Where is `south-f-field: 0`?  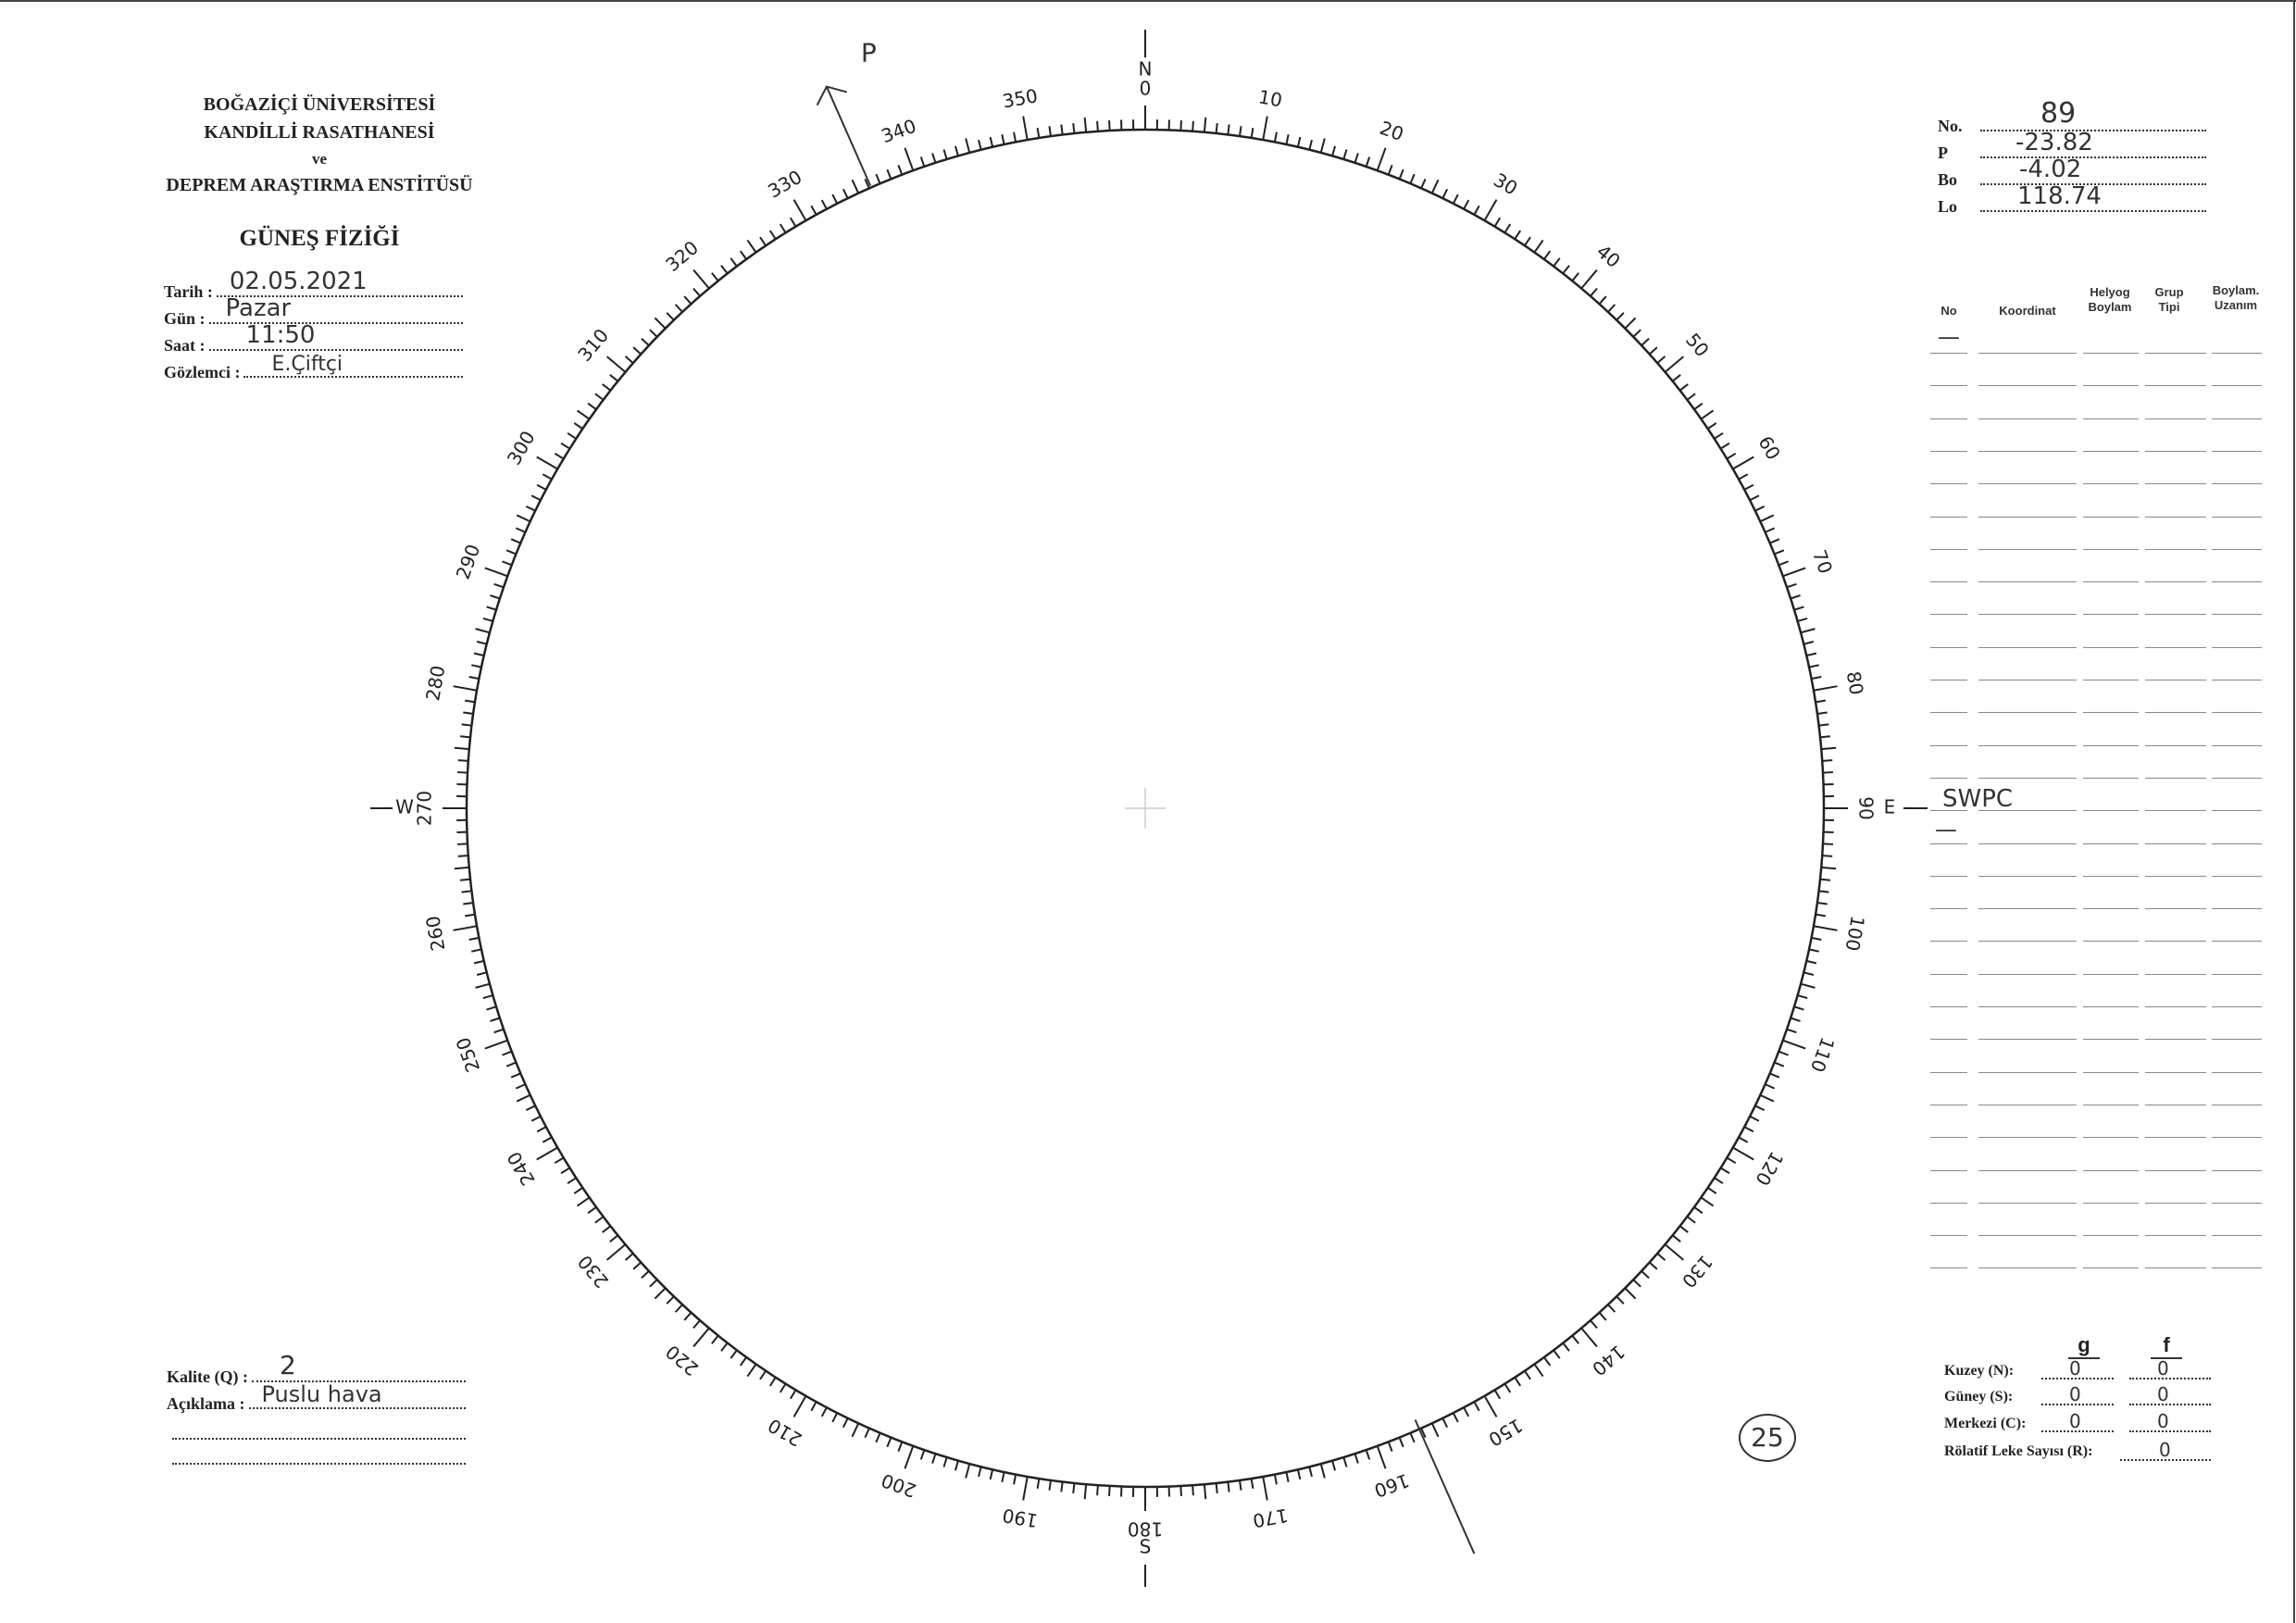 south-f-field: 0 is located at coordinates (2170, 1394).